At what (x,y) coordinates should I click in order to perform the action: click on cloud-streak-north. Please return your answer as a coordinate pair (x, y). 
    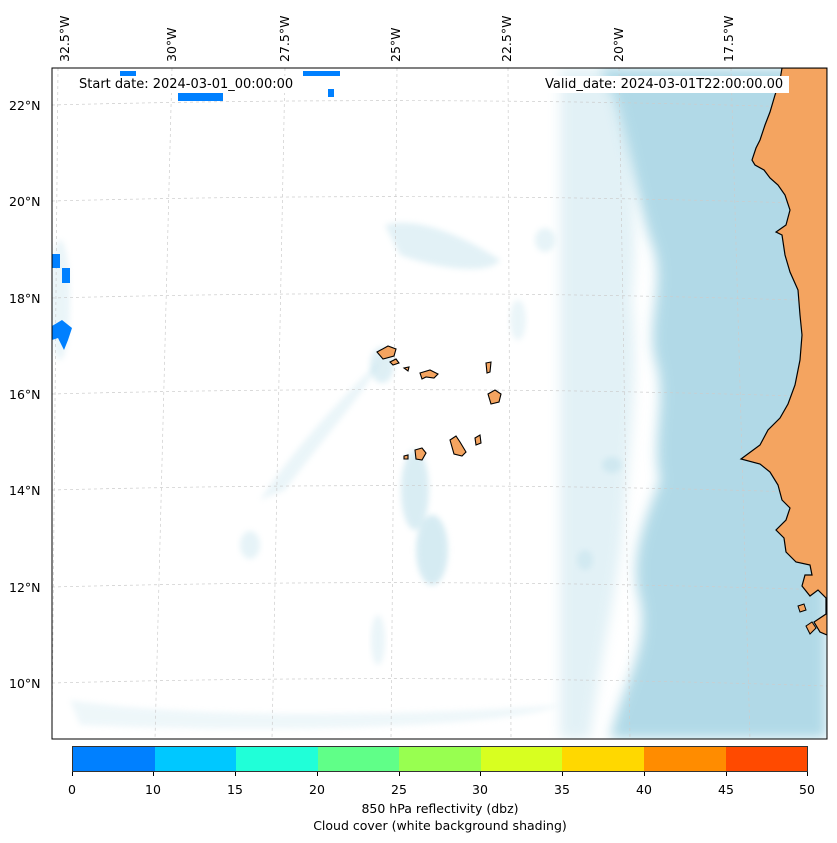
    Looking at the image, I should click on (442, 246).